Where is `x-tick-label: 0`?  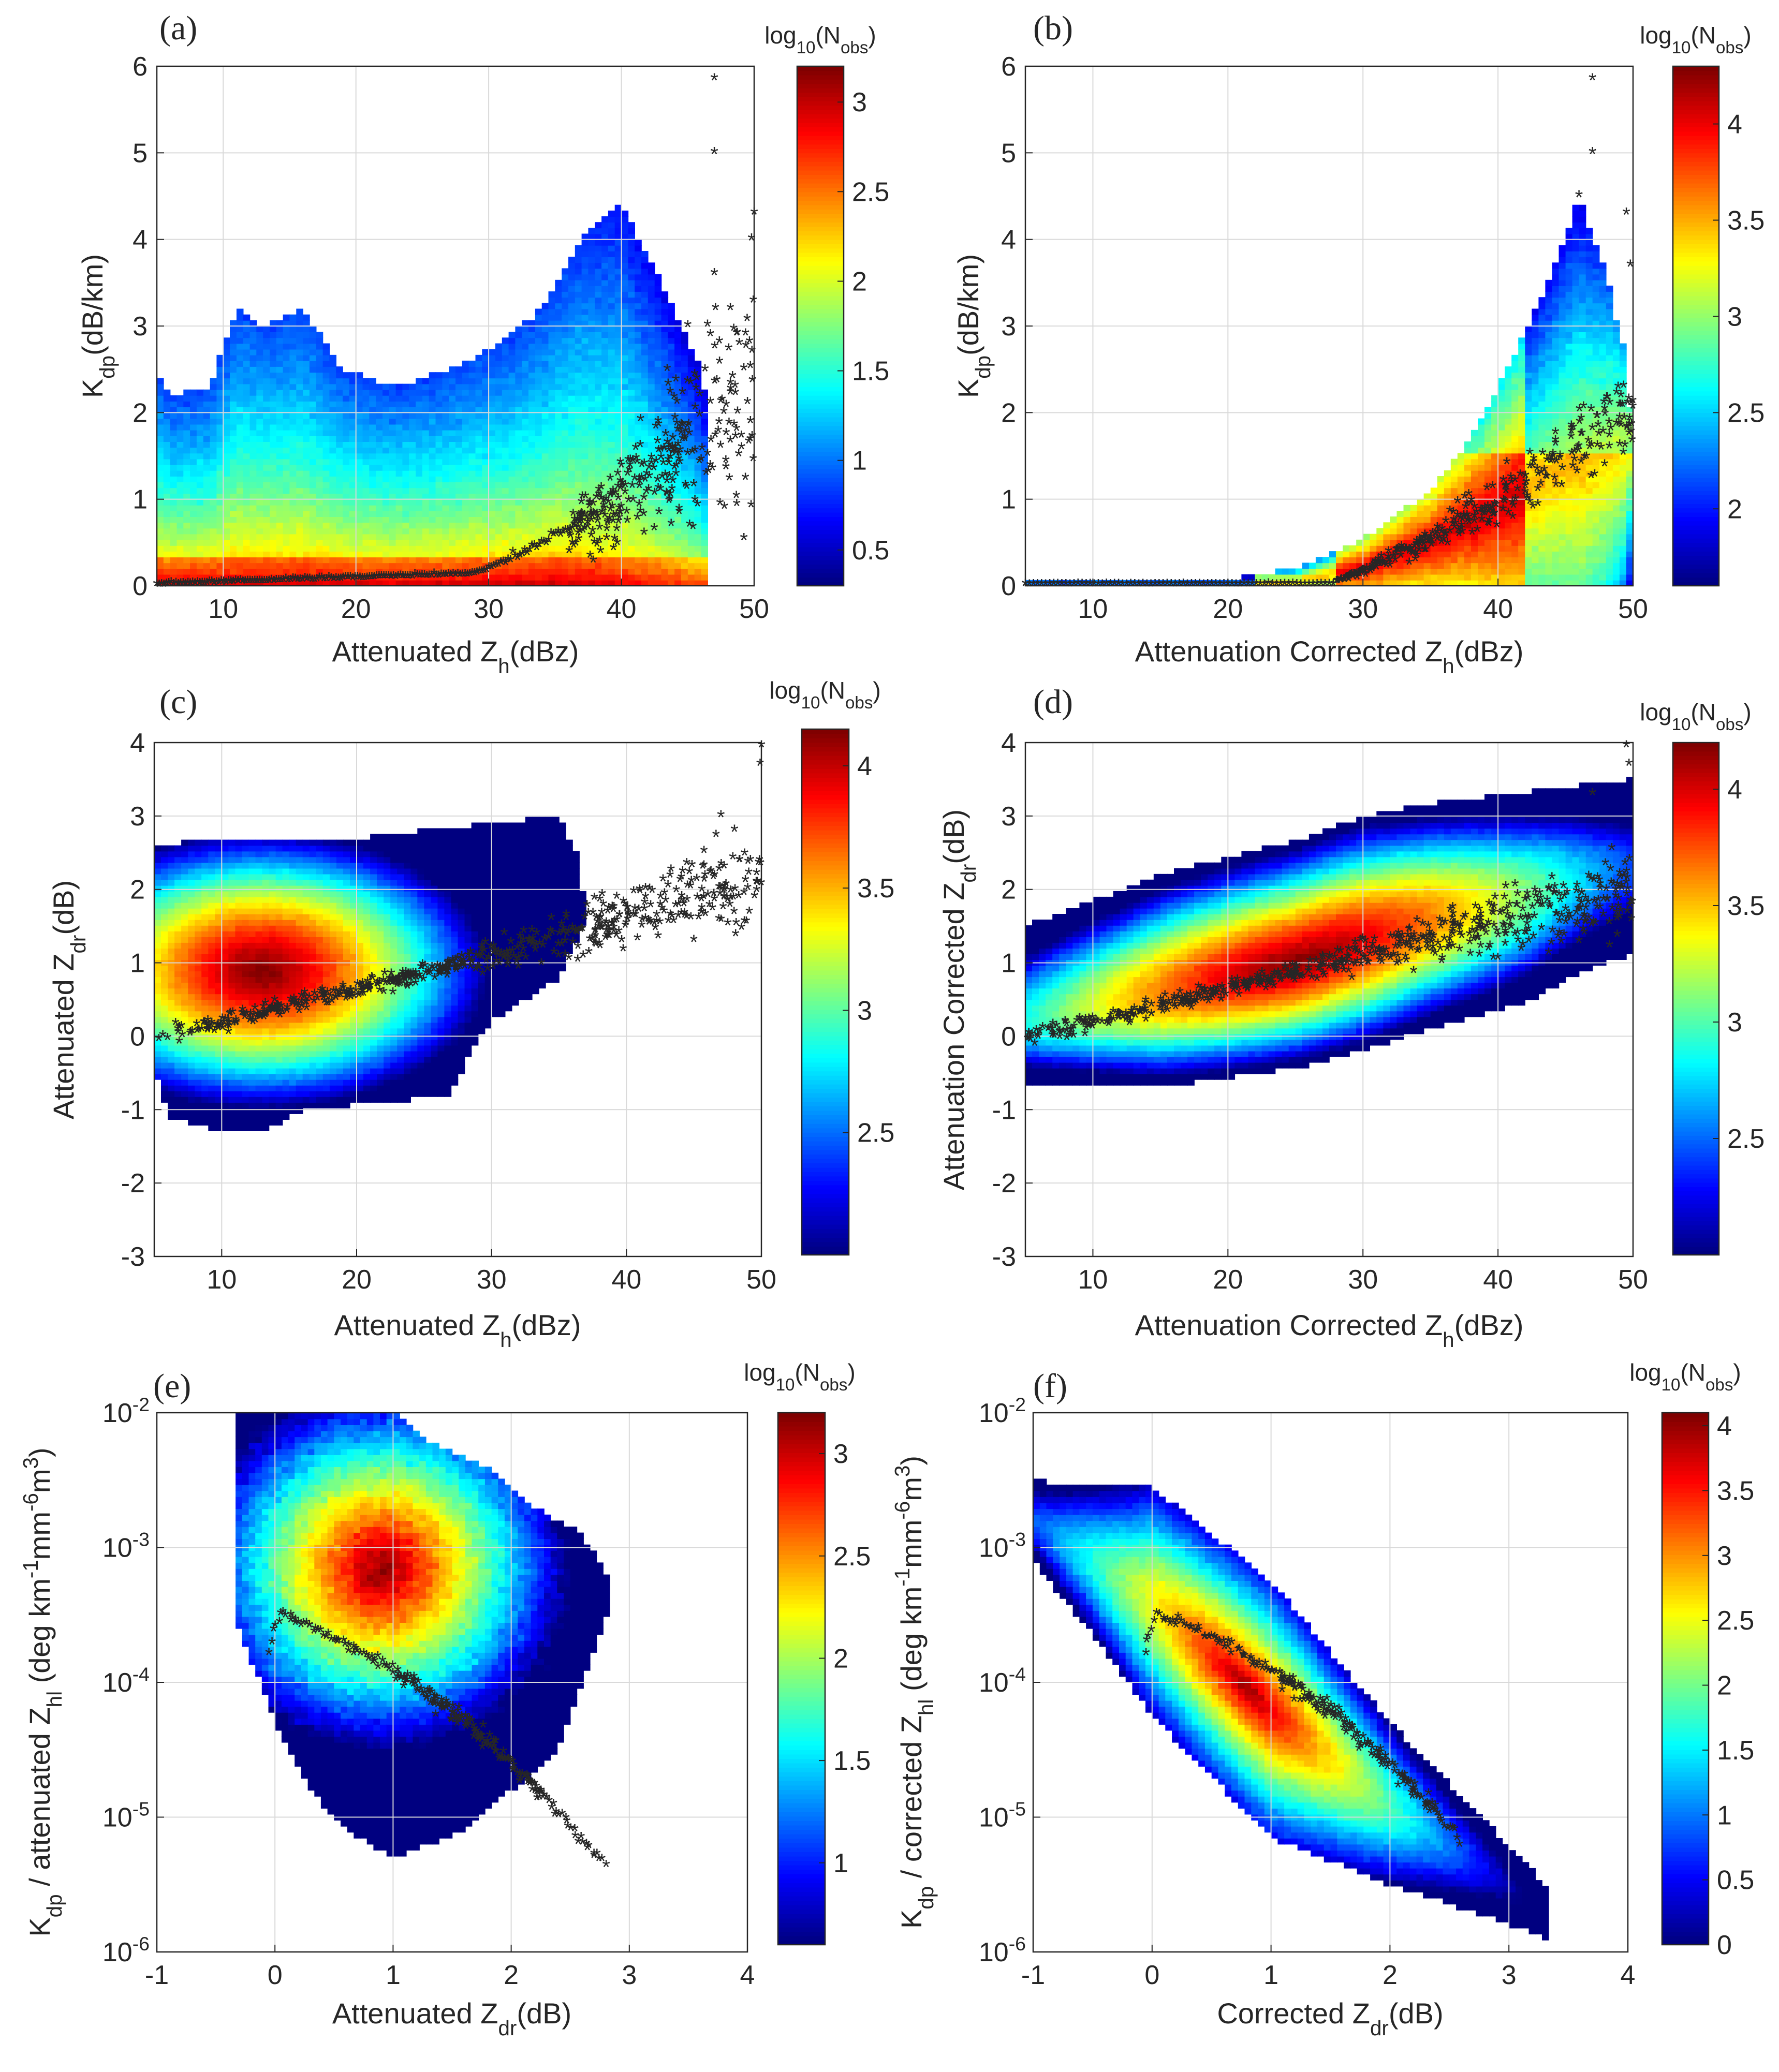
x-tick-label: 0 is located at coordinates (275, 1975).